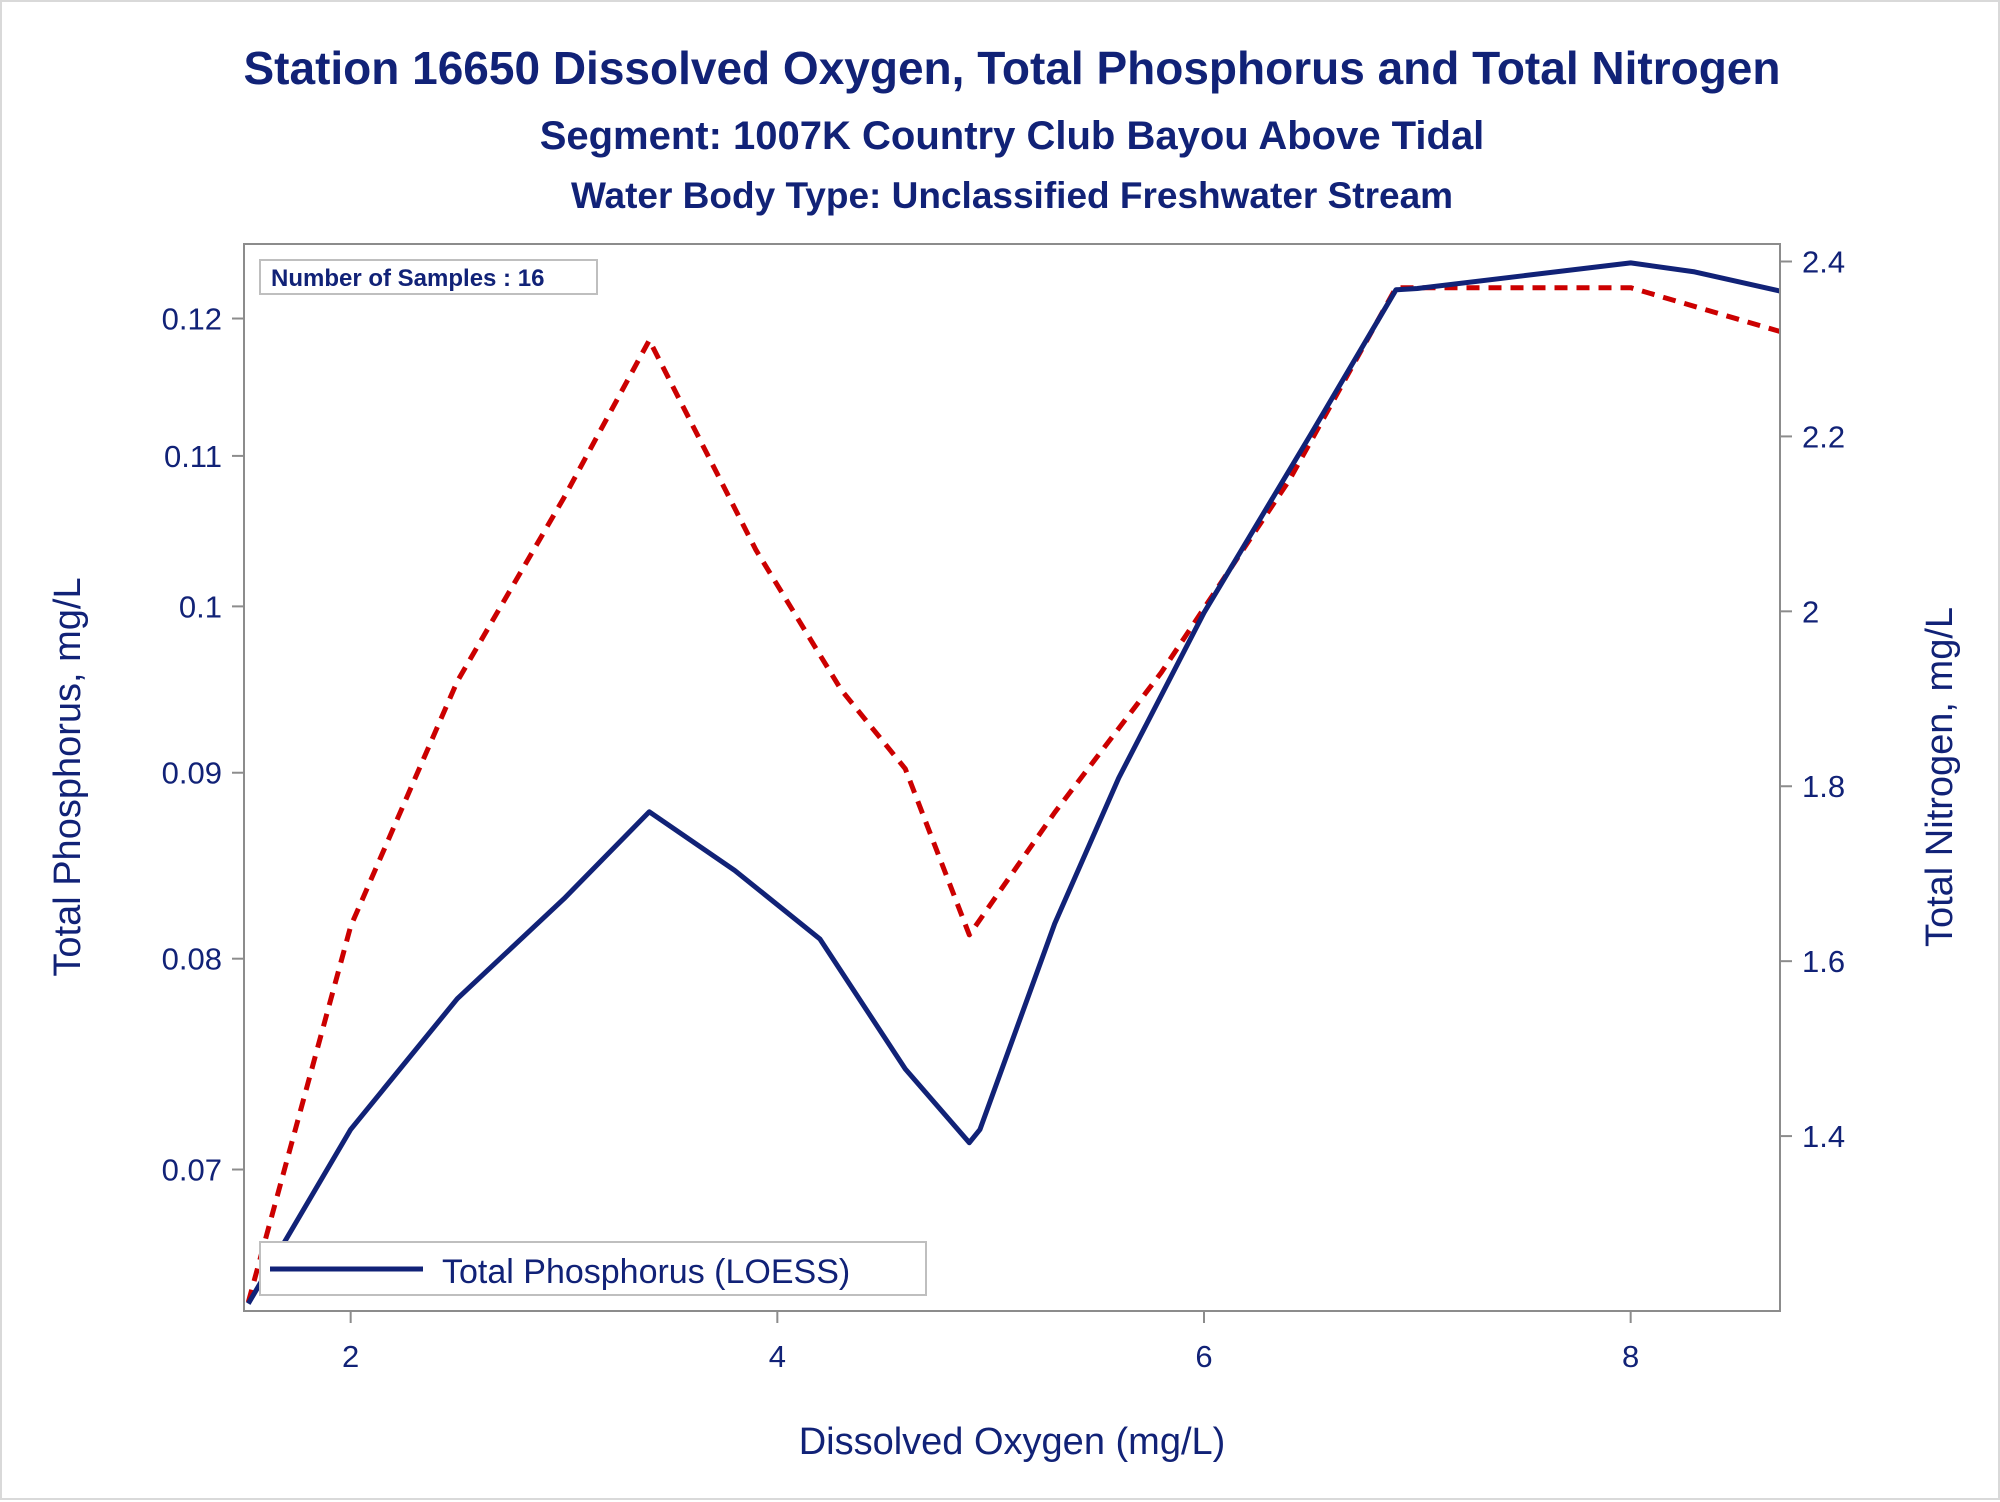 Image resolution: width=2000 pixels, height=1502 pixels. I want to click on sample-count-annotation: Number of Samples : 16, so click(428, 277).